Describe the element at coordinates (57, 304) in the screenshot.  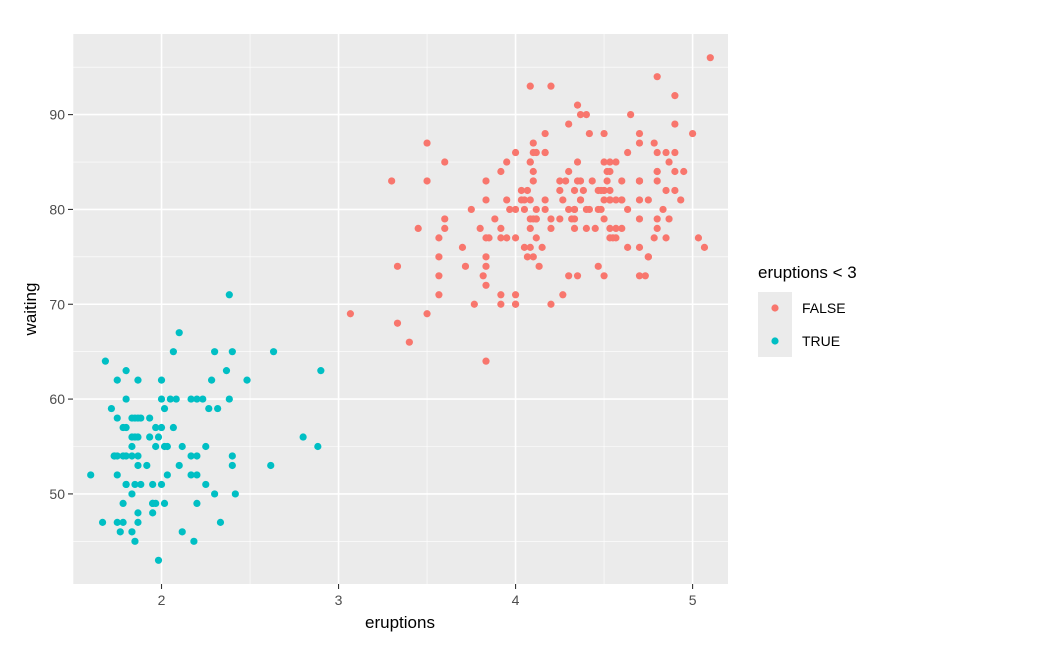
I see `y-tick-label: 70` at that location.